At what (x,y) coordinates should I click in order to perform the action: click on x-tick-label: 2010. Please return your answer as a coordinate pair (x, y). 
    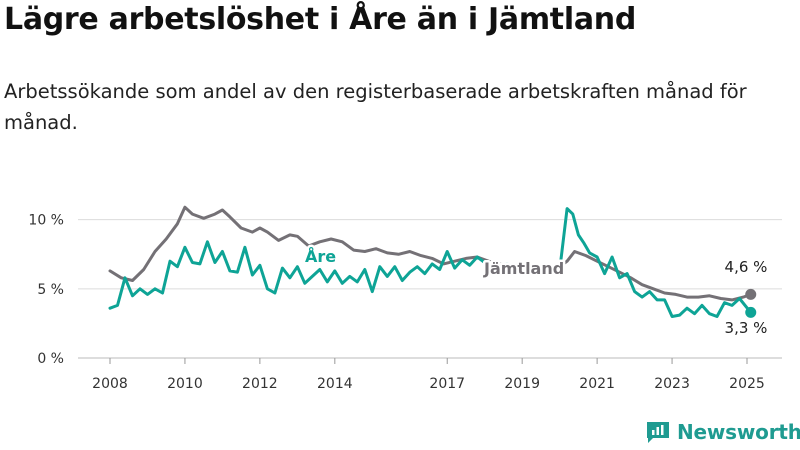
    Looking at the image, I should click on (185, 384).